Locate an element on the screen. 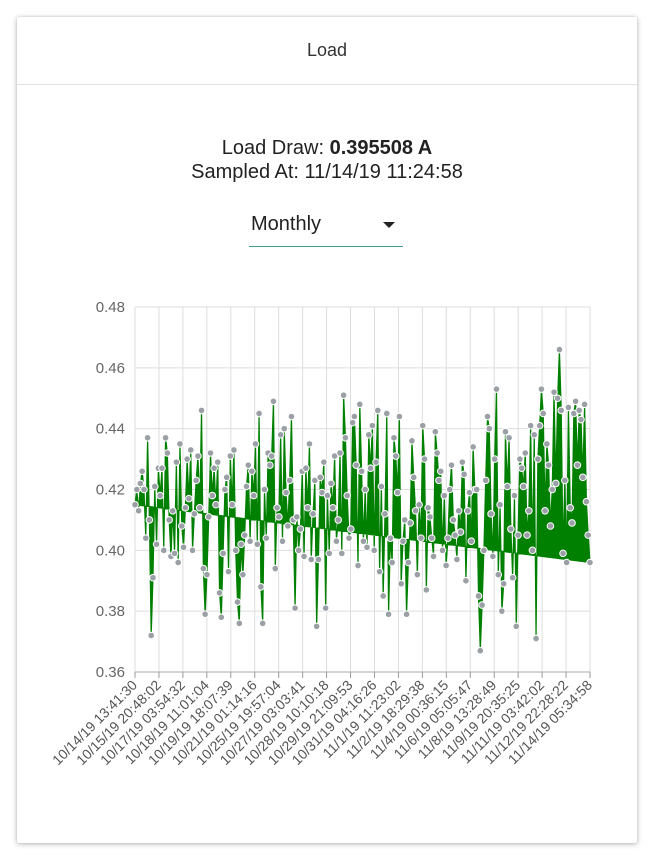  load-draw-label: Load Draw: is located at coordinates (273, 148).